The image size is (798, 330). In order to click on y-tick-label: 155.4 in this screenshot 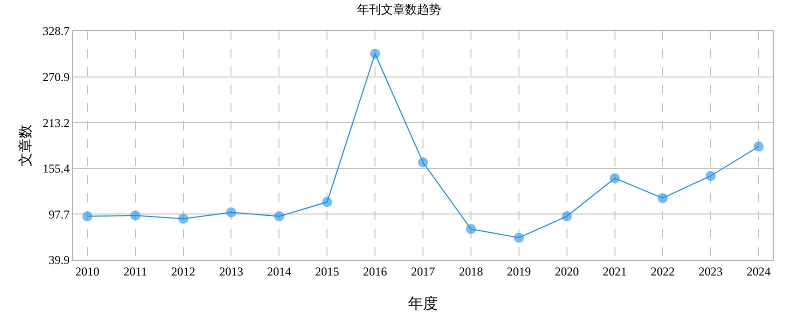, I will do `click(56, 169)`.